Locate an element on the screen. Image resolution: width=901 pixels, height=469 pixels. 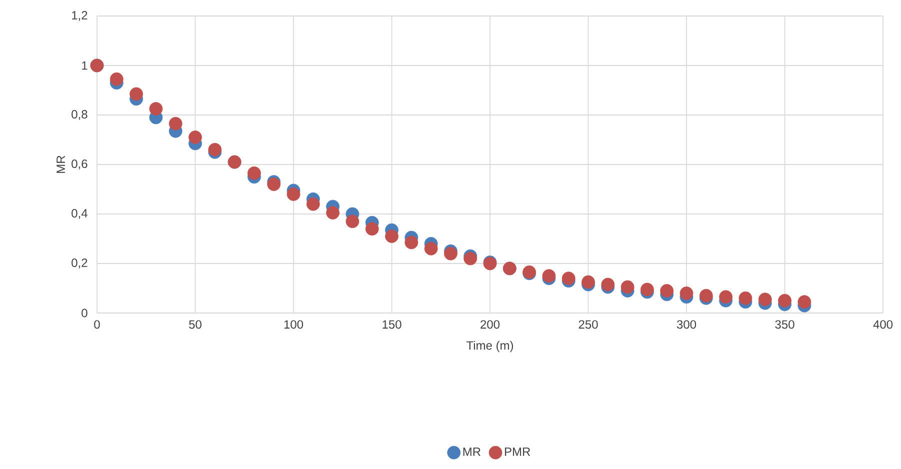
y-tick-label: 0,4 is located at coordinates (80, 214).